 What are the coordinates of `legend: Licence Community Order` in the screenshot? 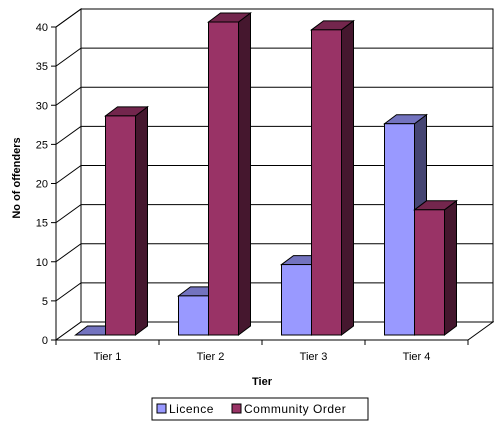 It's located at (260, 409).